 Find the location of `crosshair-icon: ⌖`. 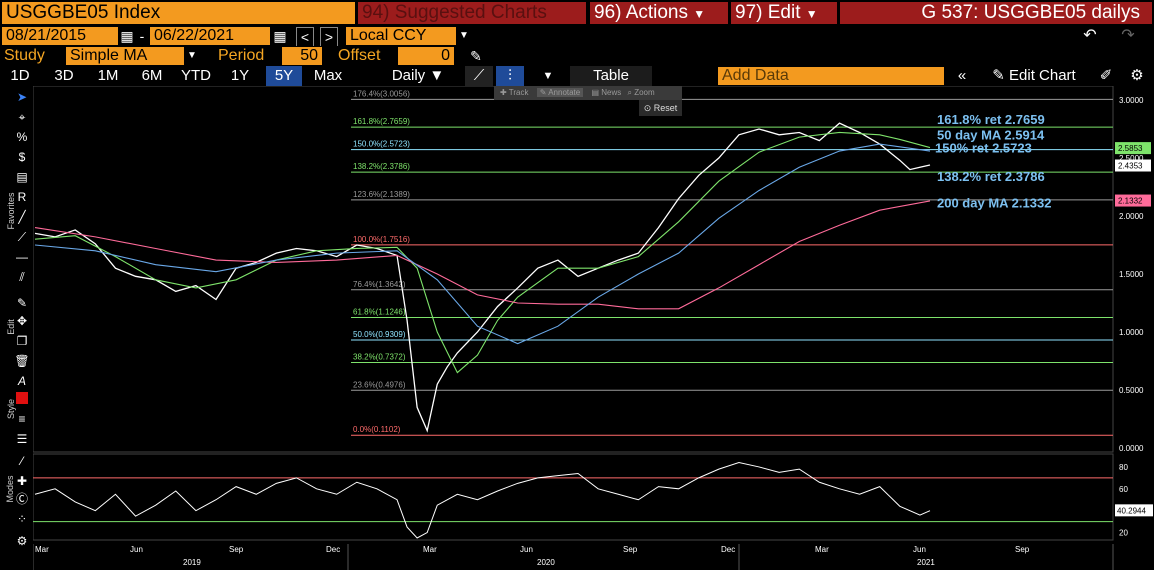

crosshair-icon: ⌖ is located at coordinates (22, 117).